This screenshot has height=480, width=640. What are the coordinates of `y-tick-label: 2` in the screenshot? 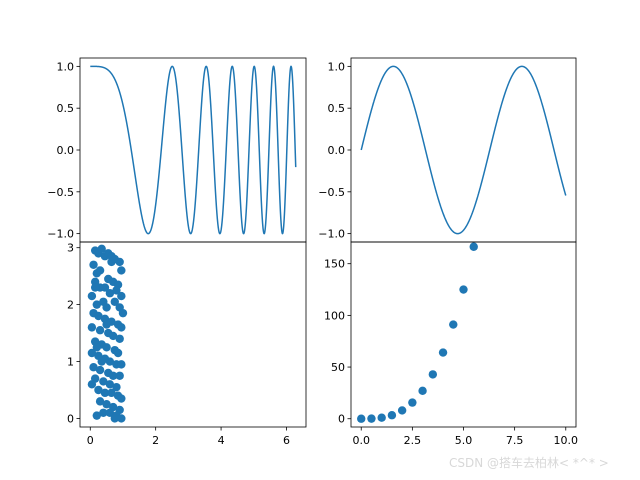 It's located at (70, 305).